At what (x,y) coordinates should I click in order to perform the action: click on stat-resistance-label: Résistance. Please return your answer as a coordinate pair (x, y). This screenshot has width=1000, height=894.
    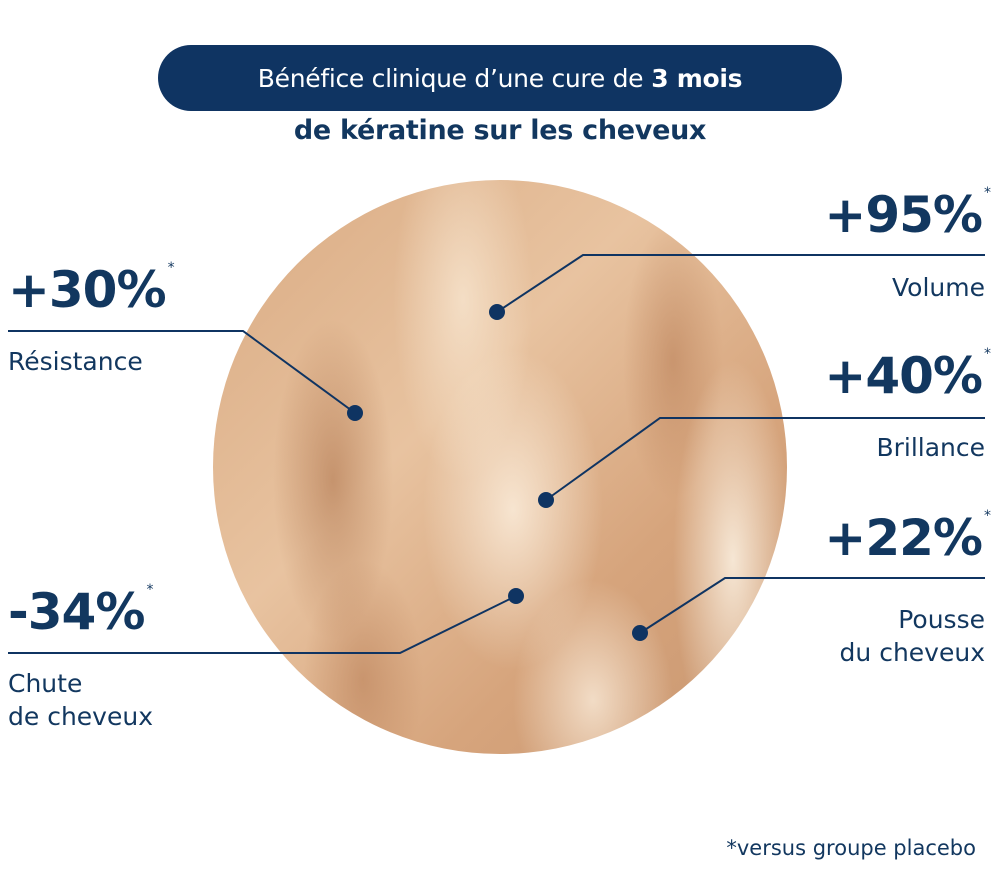
    Looking at the image, I should click on (75, 361).